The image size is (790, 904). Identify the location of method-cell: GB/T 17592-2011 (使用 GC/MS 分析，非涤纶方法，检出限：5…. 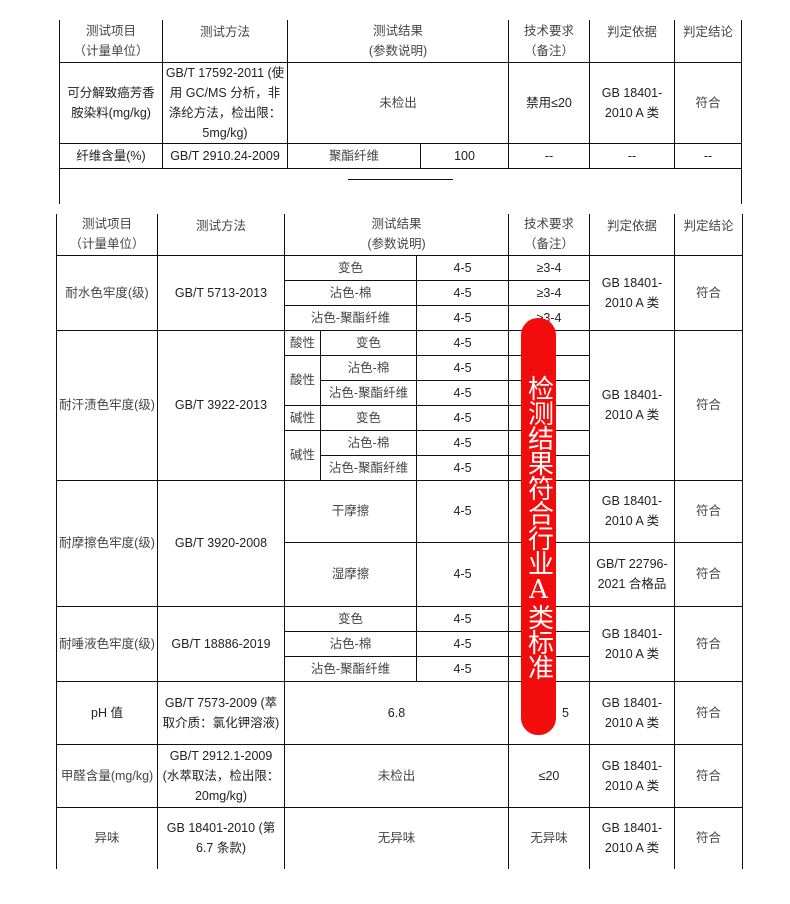
(225, 102).